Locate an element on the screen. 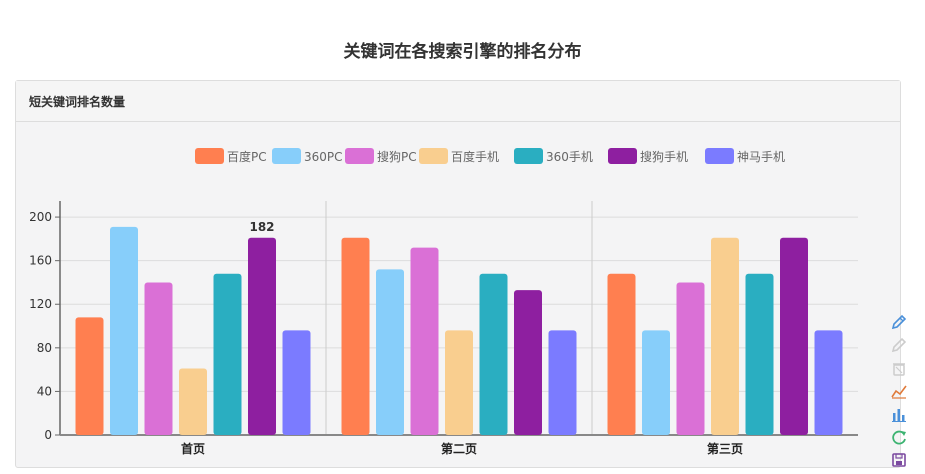  line-chart-icon is located at coordinates (899, 391).